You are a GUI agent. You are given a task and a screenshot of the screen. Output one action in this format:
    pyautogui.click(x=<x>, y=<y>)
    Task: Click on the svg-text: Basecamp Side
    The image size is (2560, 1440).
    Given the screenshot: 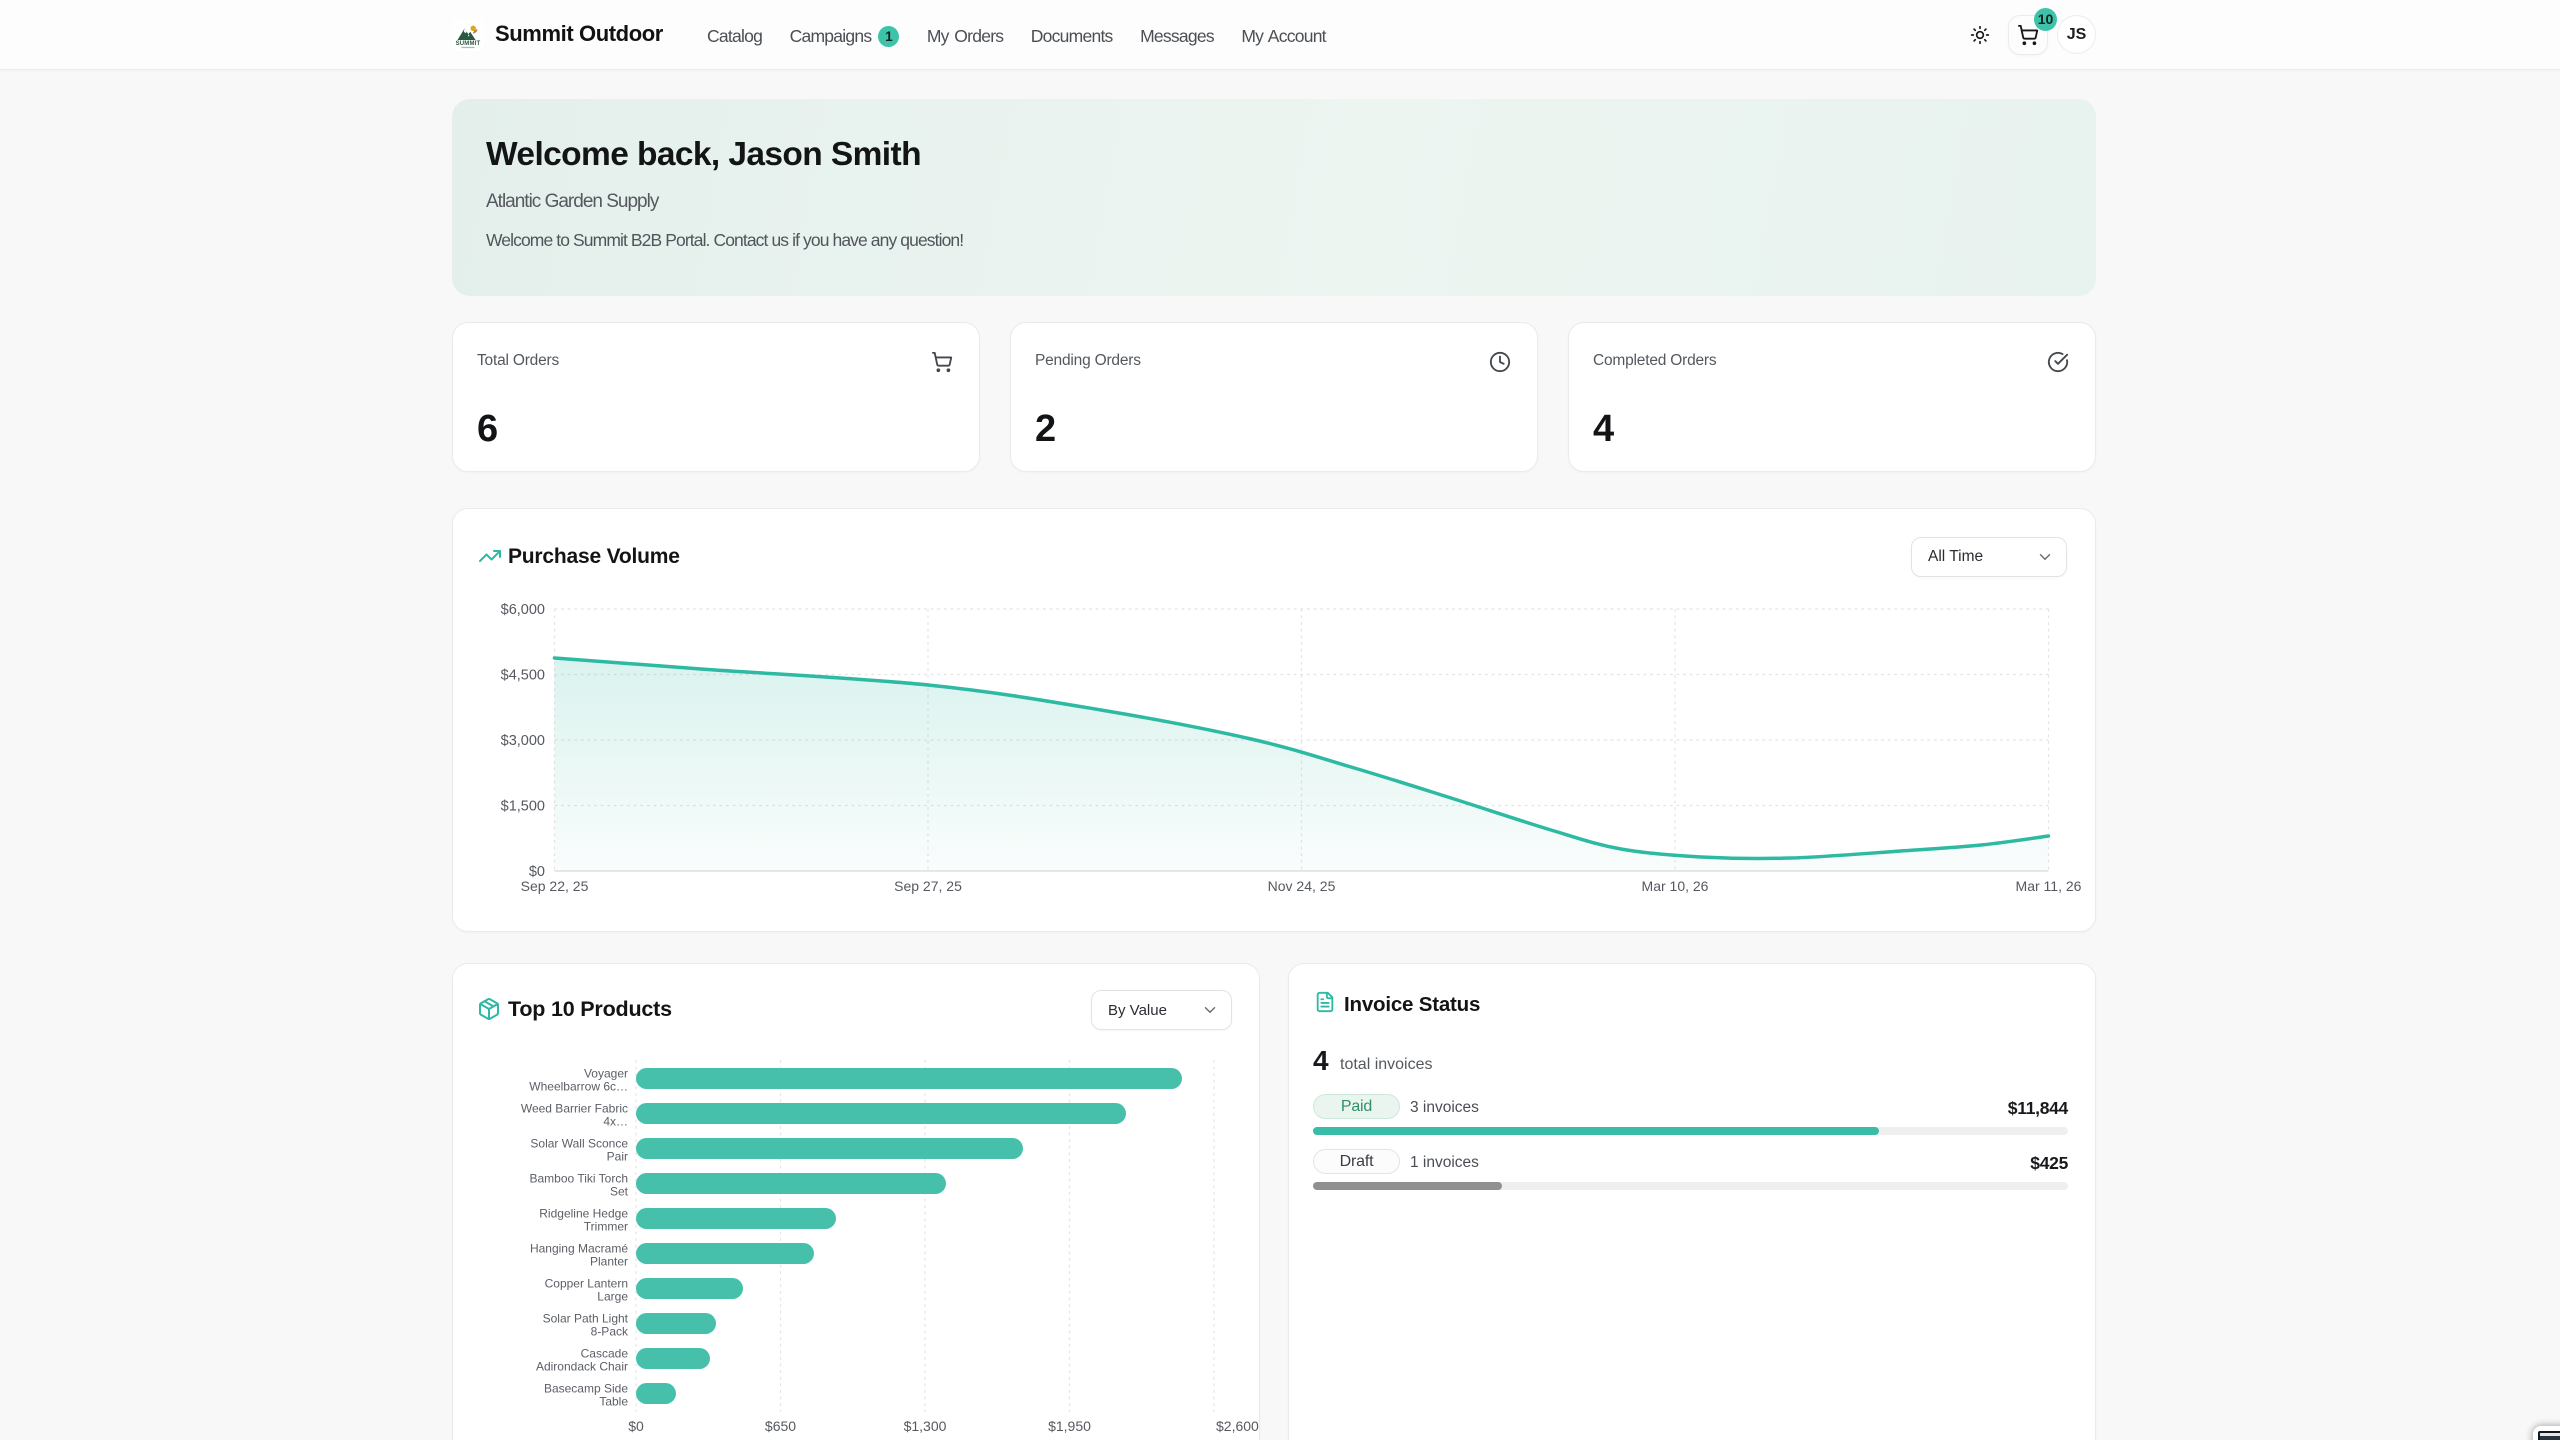 What is the action you would take?
    pyautogui.click(x=586, y=1389)
    